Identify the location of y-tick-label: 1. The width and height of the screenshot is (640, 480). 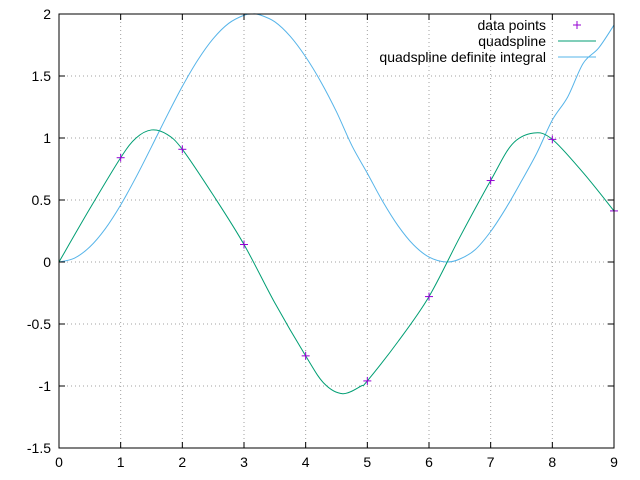
(47, 138).